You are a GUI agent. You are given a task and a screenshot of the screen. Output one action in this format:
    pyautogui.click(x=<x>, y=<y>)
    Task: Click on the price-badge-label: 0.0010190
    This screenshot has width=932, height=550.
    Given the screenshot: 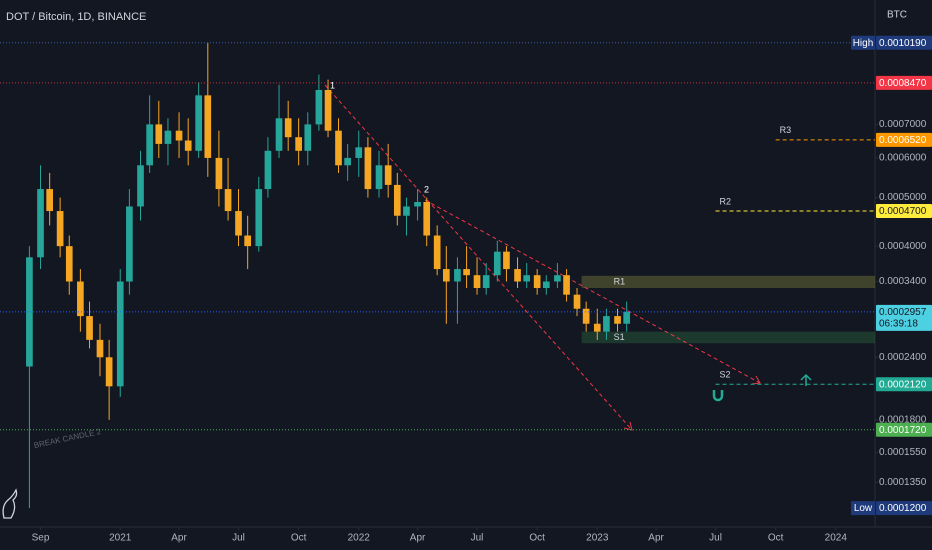 What is the action you would take?
    pyautogui.click(x=903, y=43)
    